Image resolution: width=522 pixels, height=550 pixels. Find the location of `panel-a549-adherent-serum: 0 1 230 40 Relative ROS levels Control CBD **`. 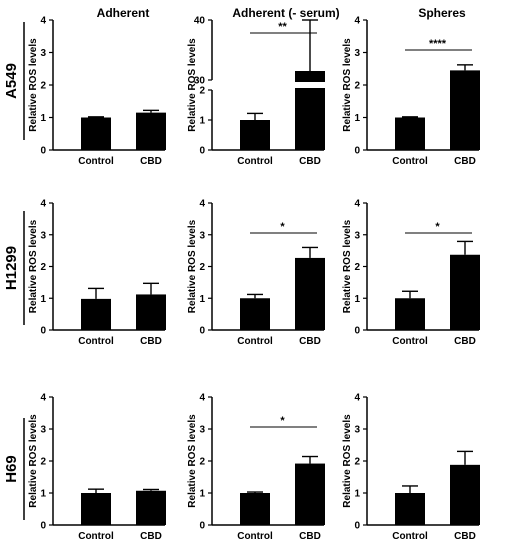

panel-a549-adherent-serum: 0 1 230 40 Relative ROS levels Control CBD ** is located at coordinates (256, 91).